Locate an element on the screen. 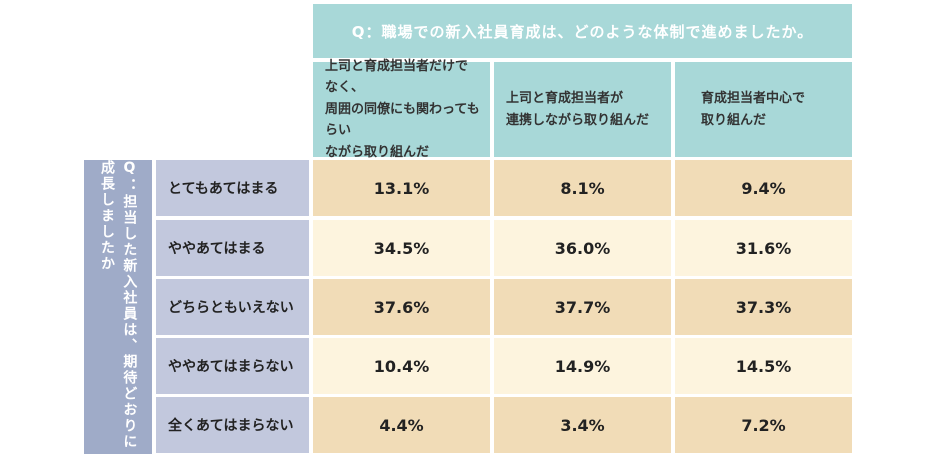  row-header-2-label: ややあてはまる is located at coordinates (217, 249).